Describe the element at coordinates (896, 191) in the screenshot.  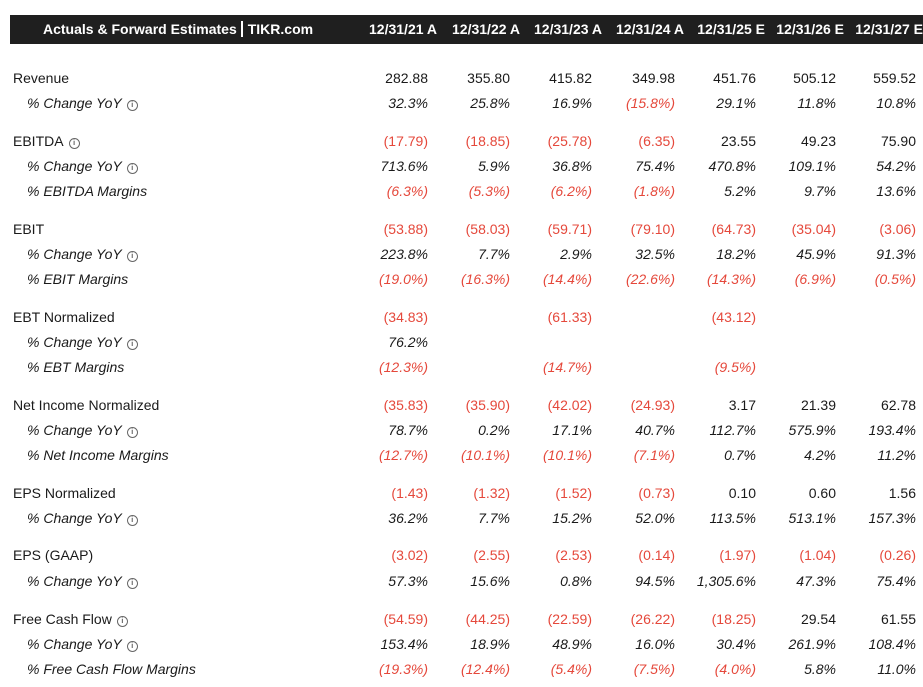
I see `table-cell: 13.6%` at that location.